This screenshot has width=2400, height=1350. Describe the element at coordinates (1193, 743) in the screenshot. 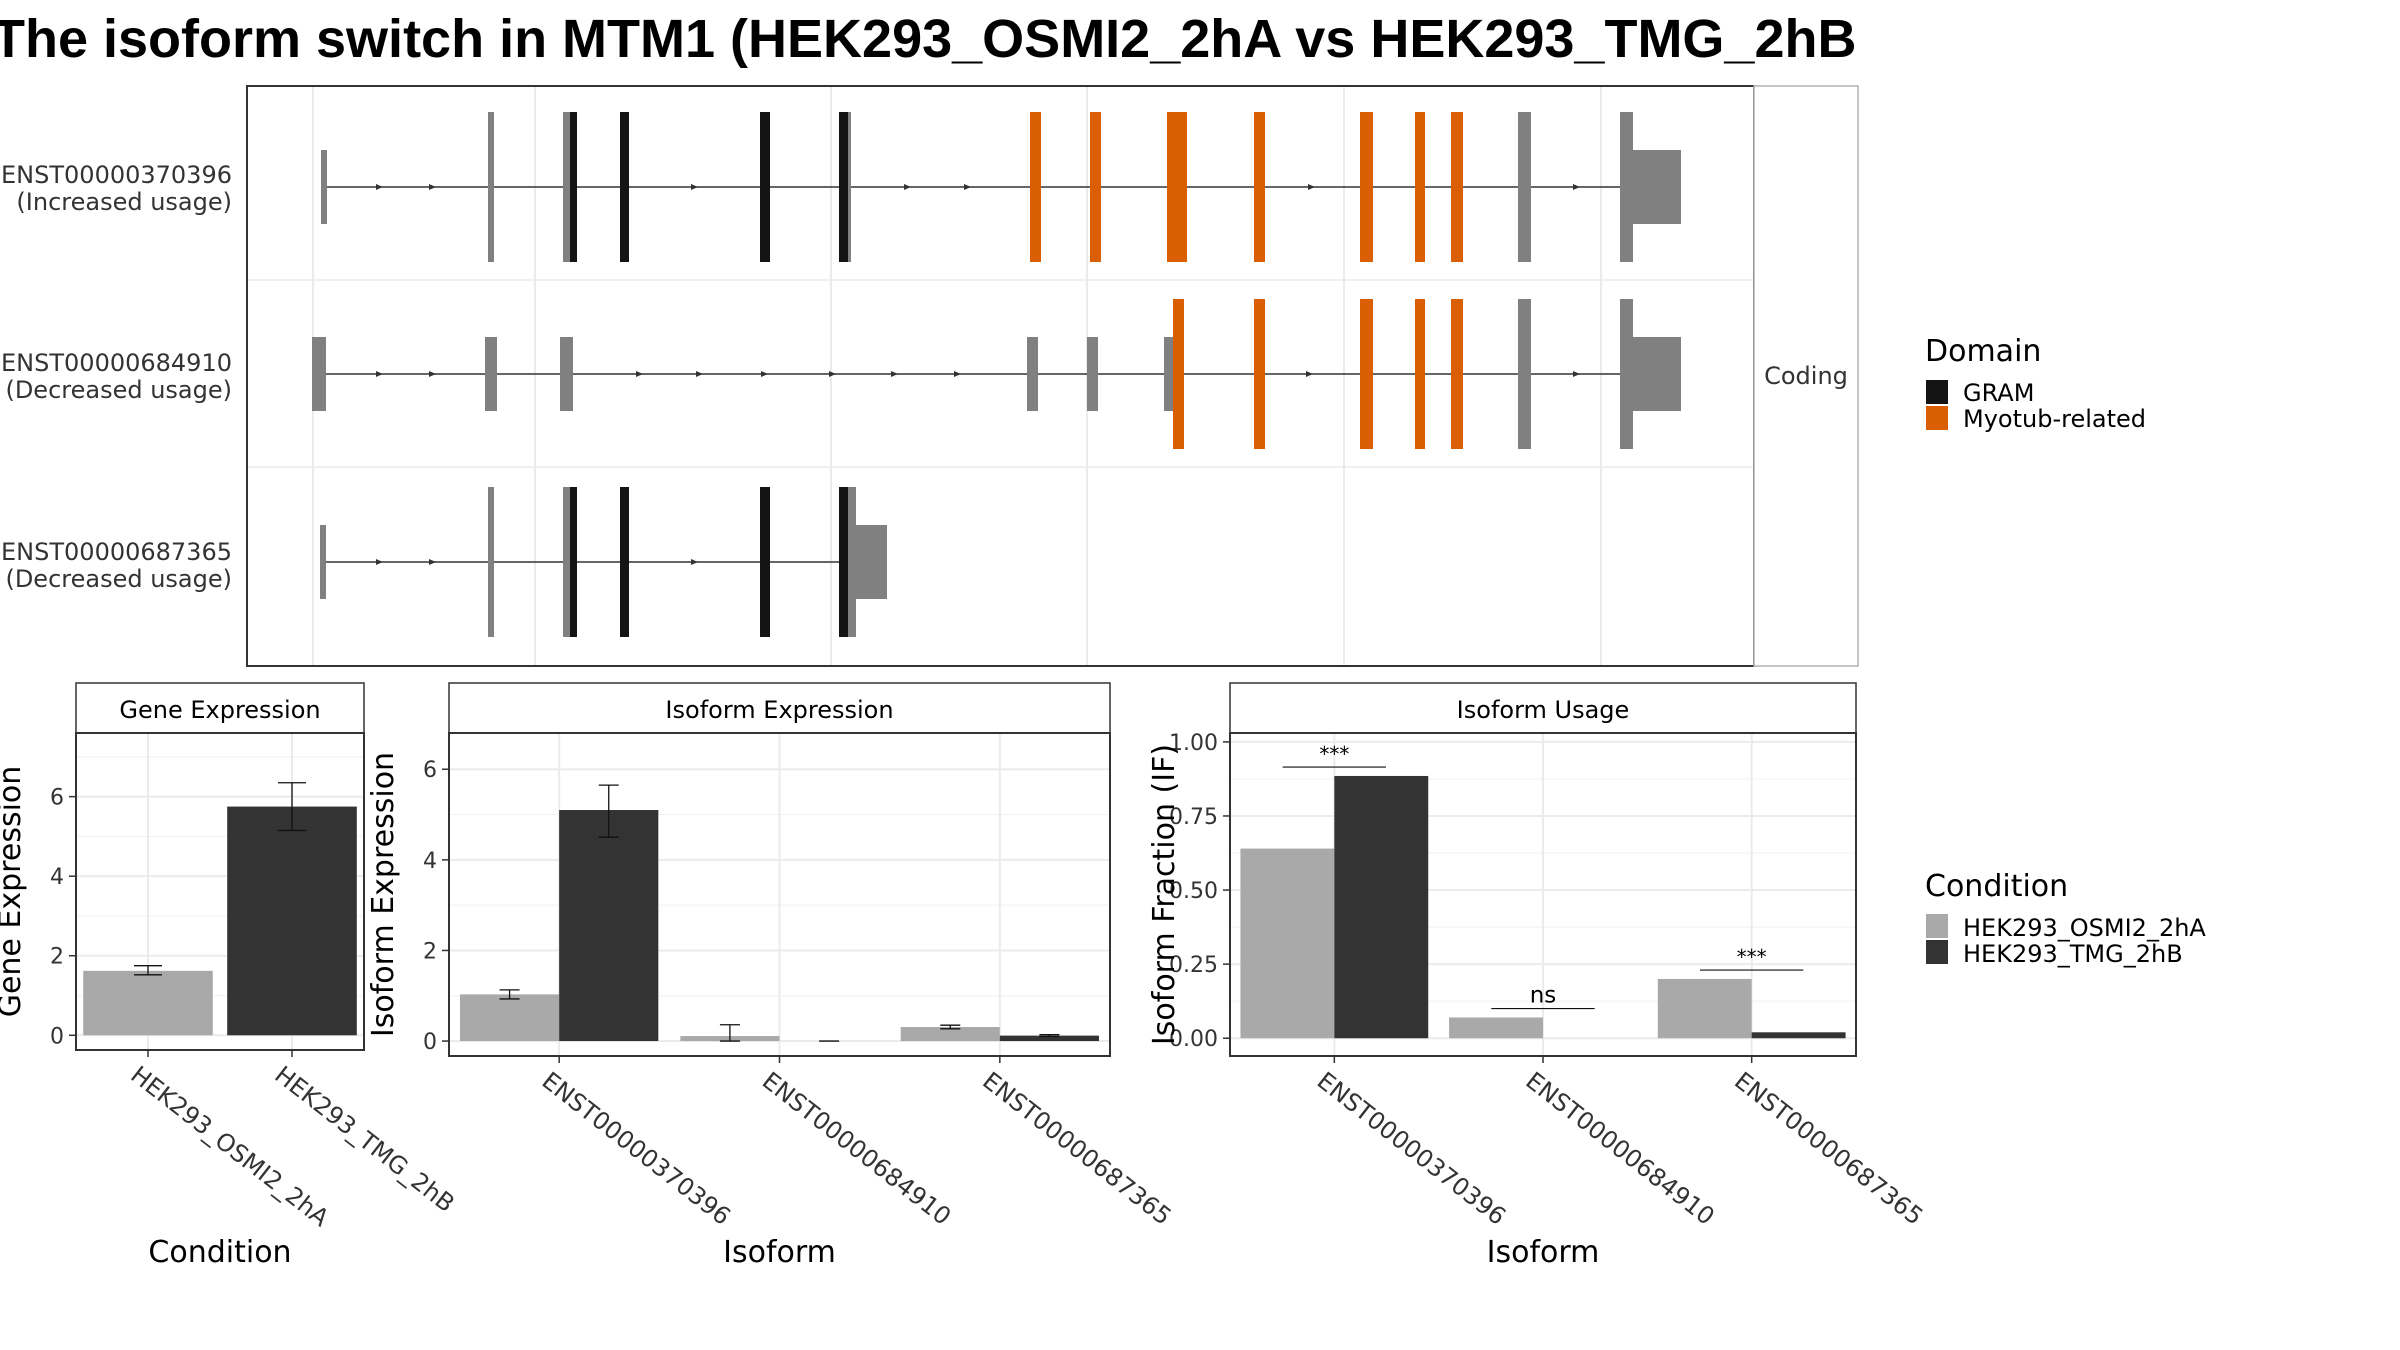

I see `y-tick-label: 1.00` at that location.